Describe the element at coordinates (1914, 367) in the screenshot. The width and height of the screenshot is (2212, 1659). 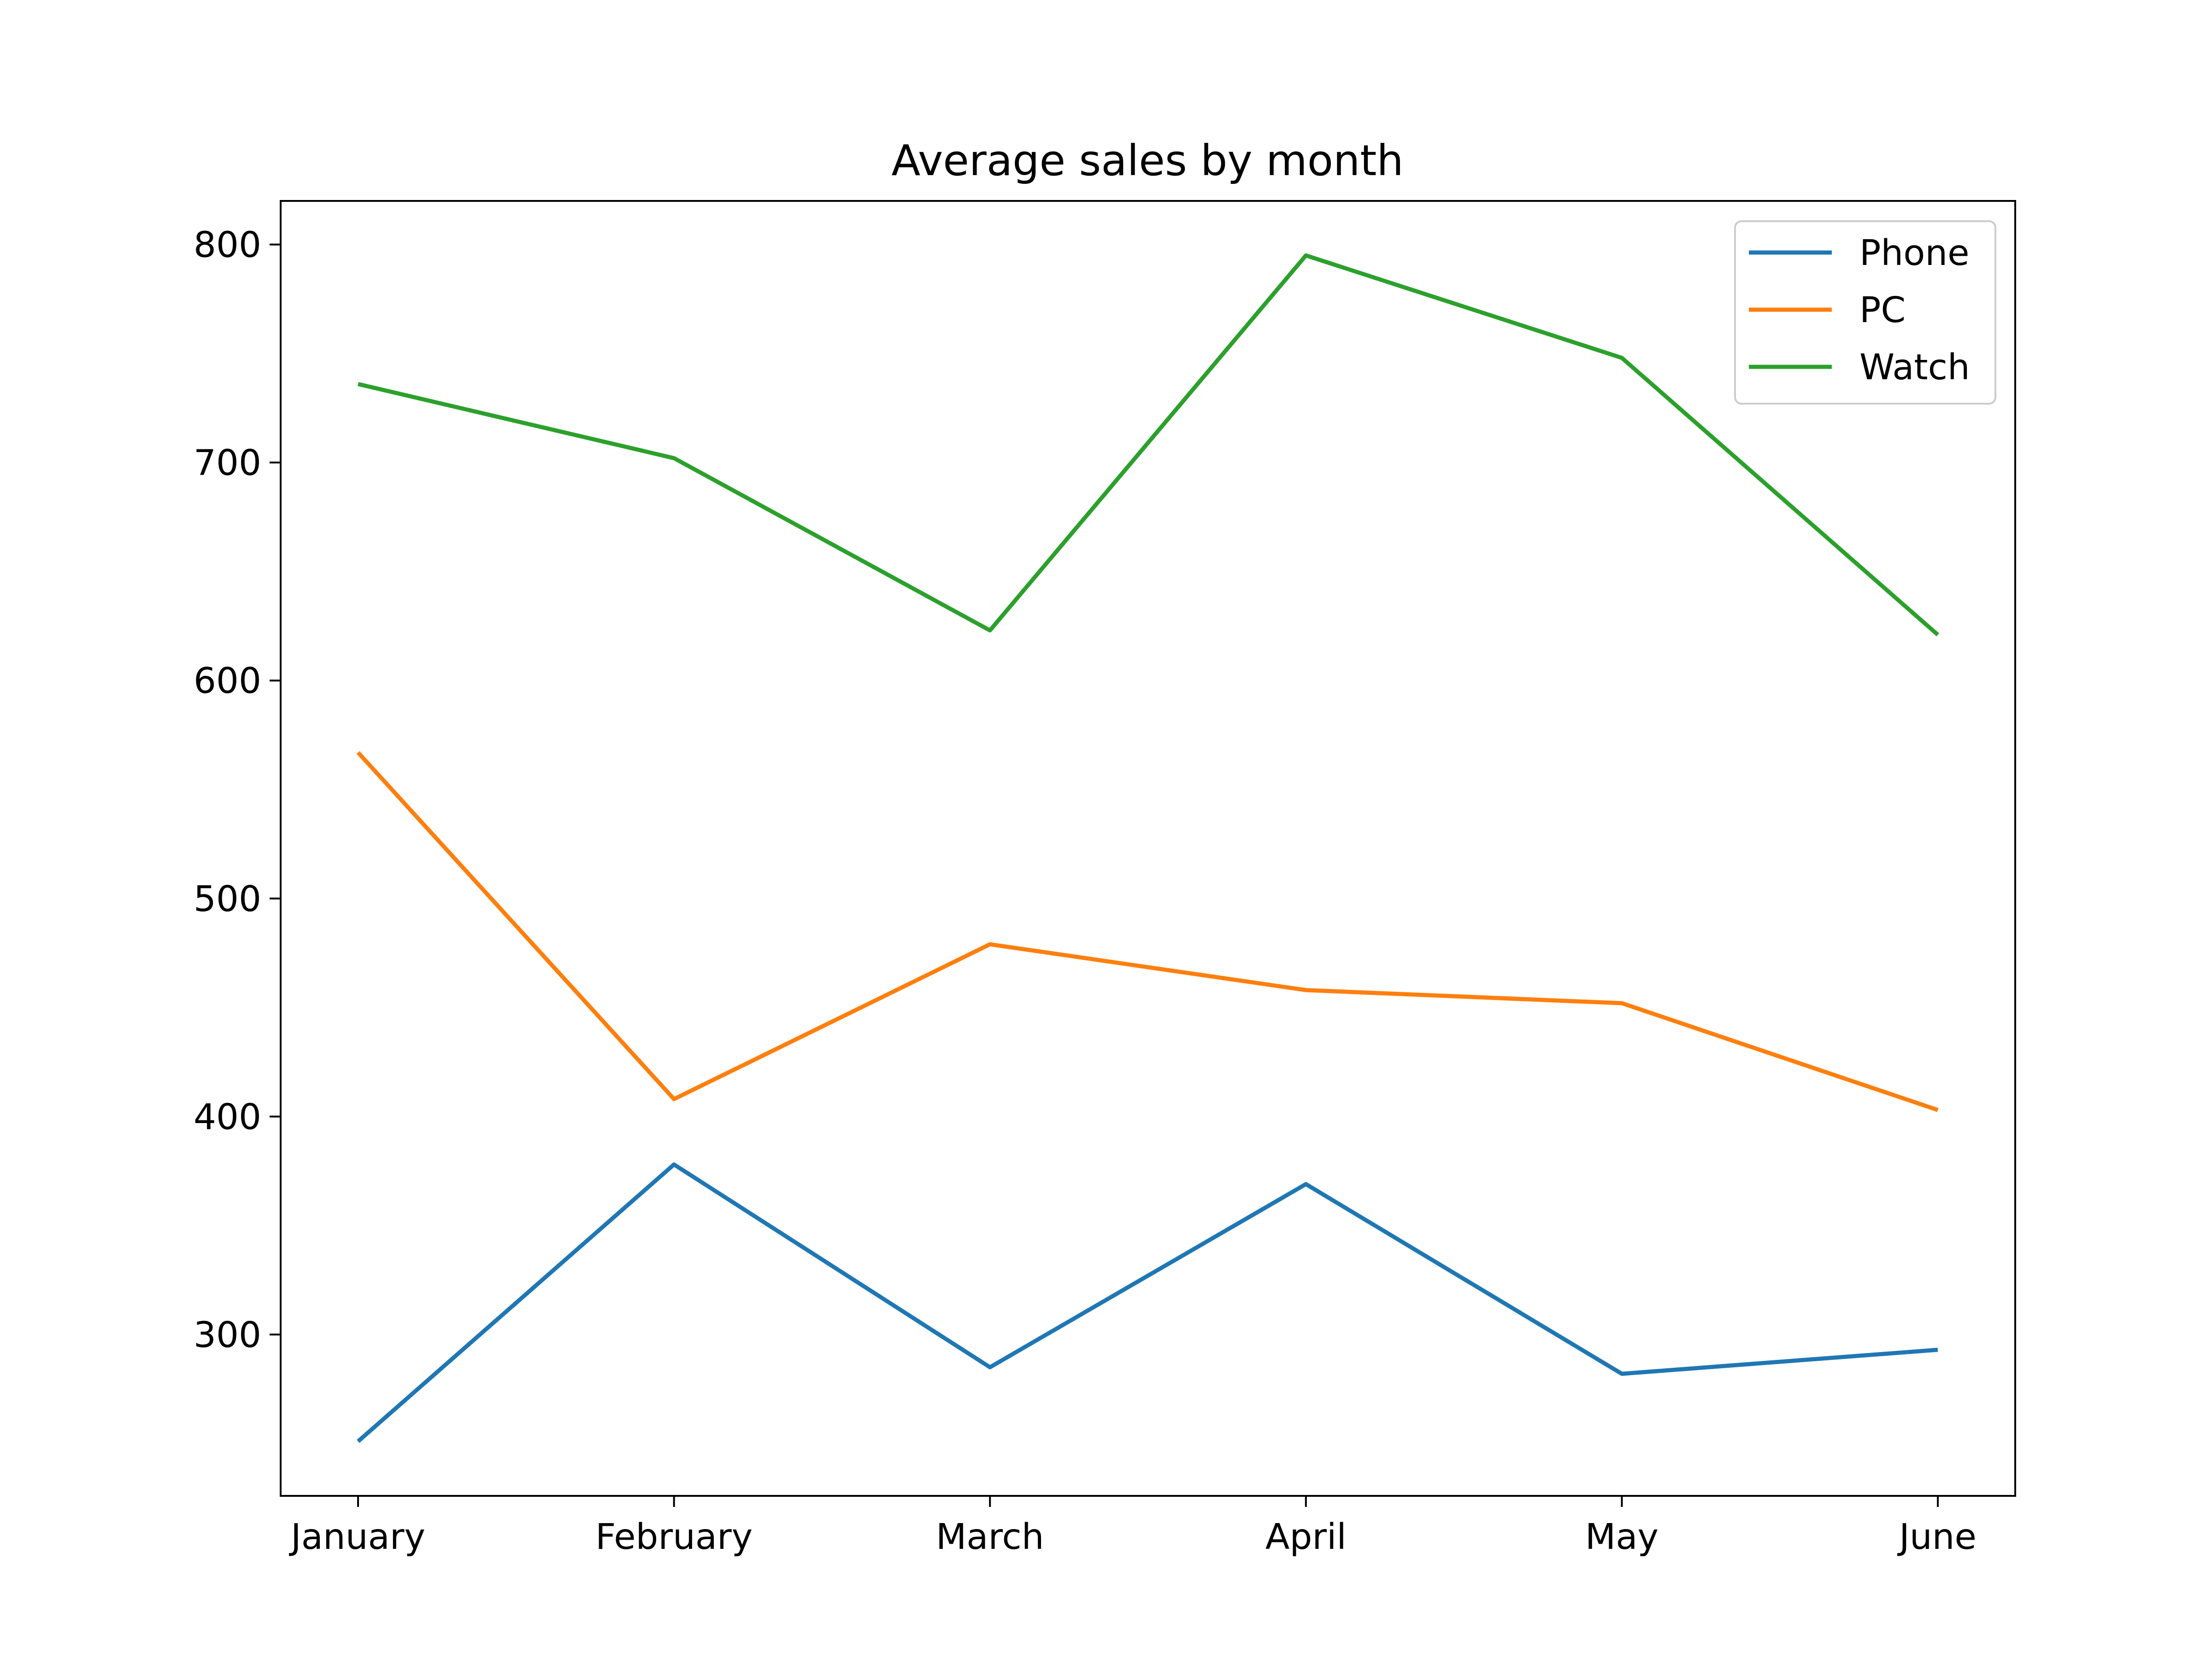
I see `legend-label-watch: Watch` at that location.